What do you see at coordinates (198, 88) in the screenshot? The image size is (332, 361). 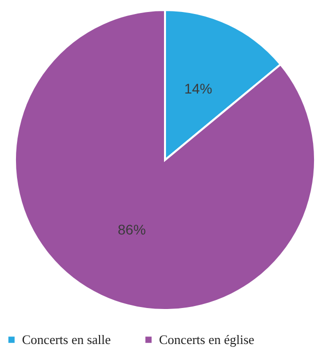 I see `data-label: 14%` at bounding box center [198, 88].